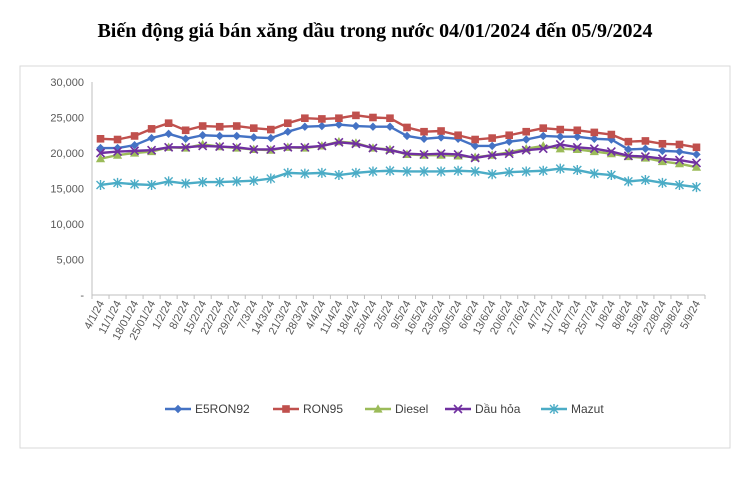  I want to click on y-tick-label: -, so click(82, 296).